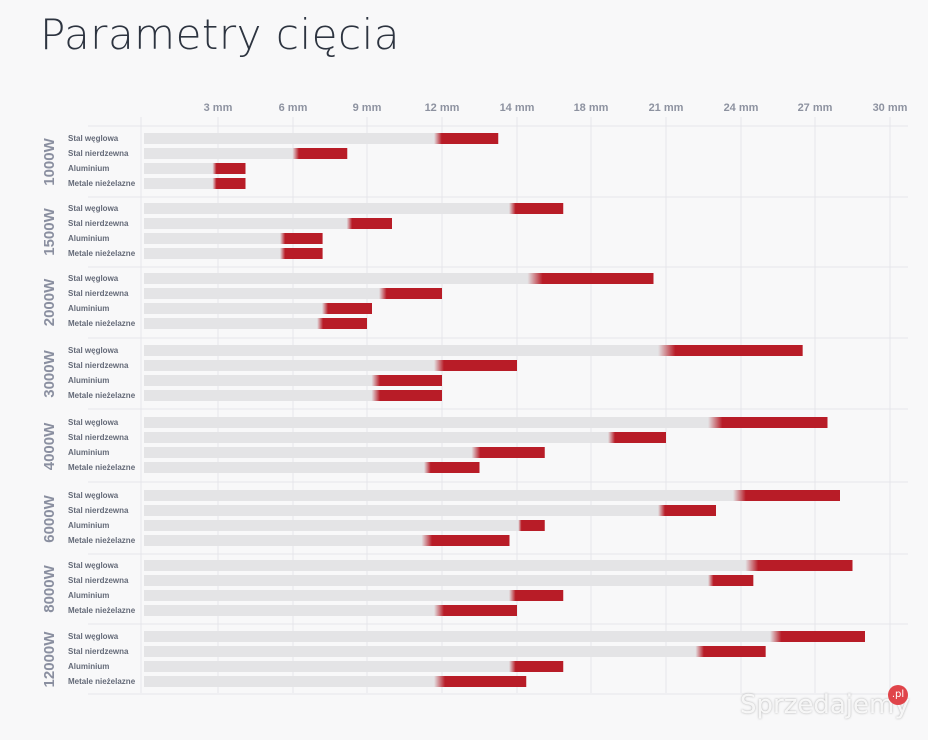 This screenshot has width=928, height=740. Describe the element at coordinates (442, 108) in the screenshot. I see `x-tick-label: 12 mm` at that location.